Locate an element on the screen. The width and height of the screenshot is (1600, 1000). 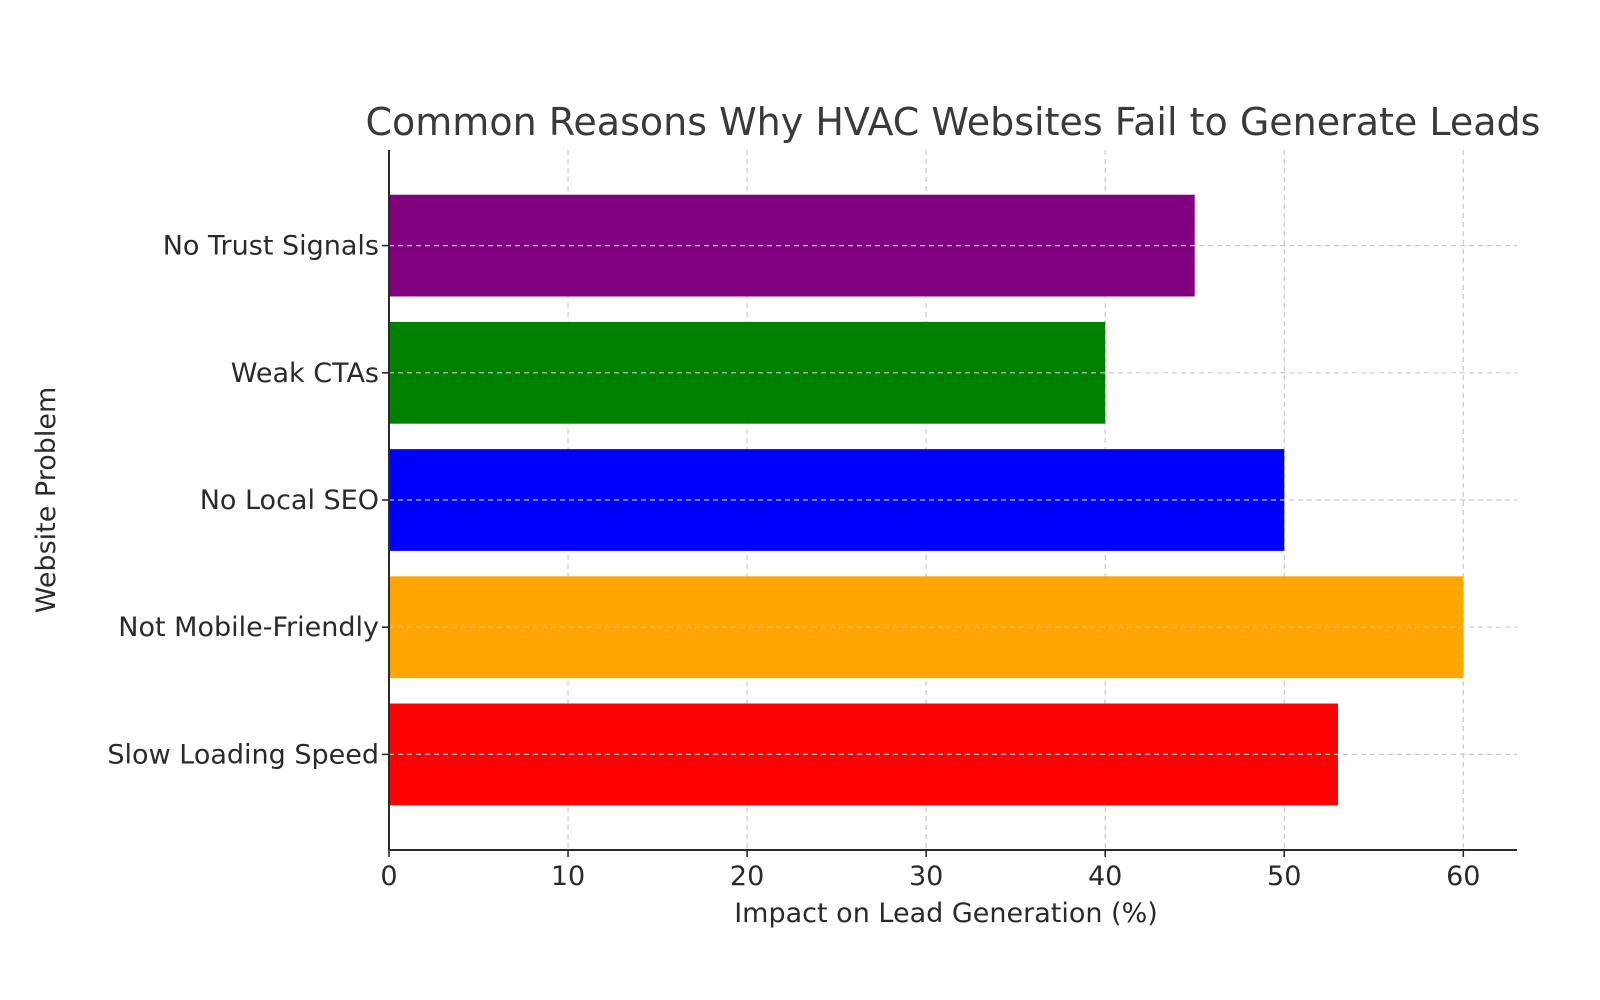
x-tick-label: 20 is located at coordinates (747, 876).